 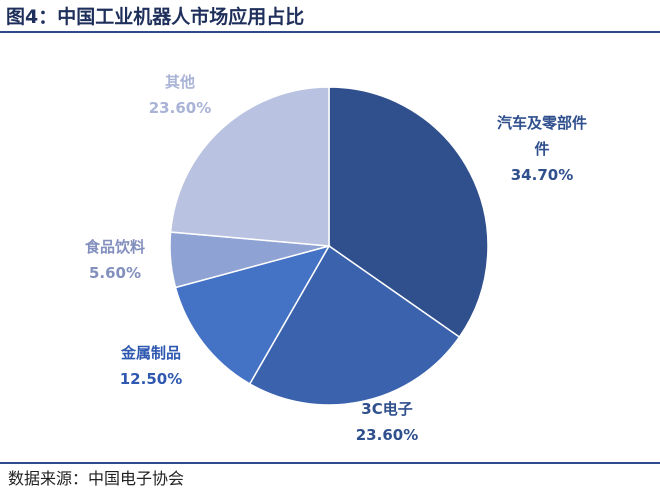 I want to click on slice-value-label-3: 12.50%, so click(x=151, y=379).